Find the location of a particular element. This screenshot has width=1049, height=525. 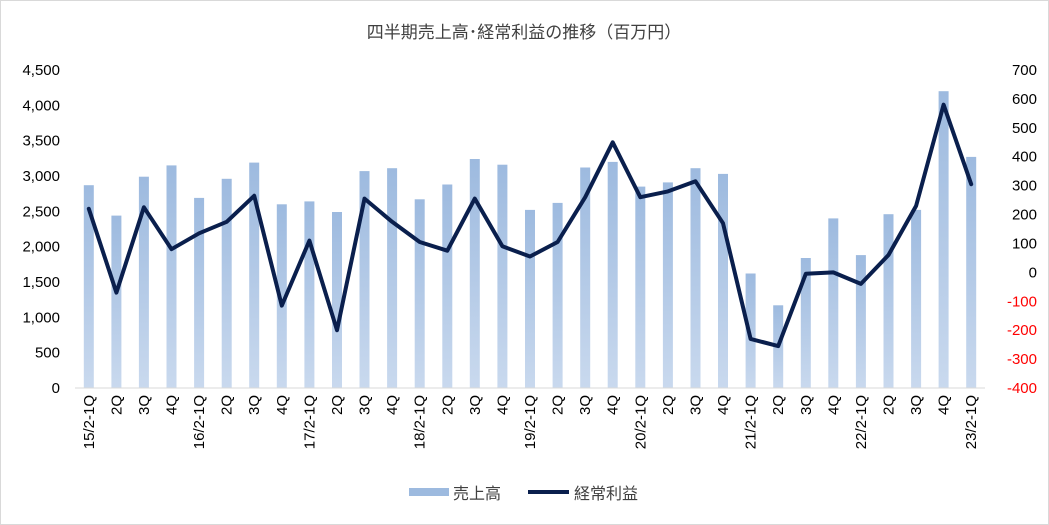

y-left-tick-label: 3,000 is located at coordinates (41, 176).